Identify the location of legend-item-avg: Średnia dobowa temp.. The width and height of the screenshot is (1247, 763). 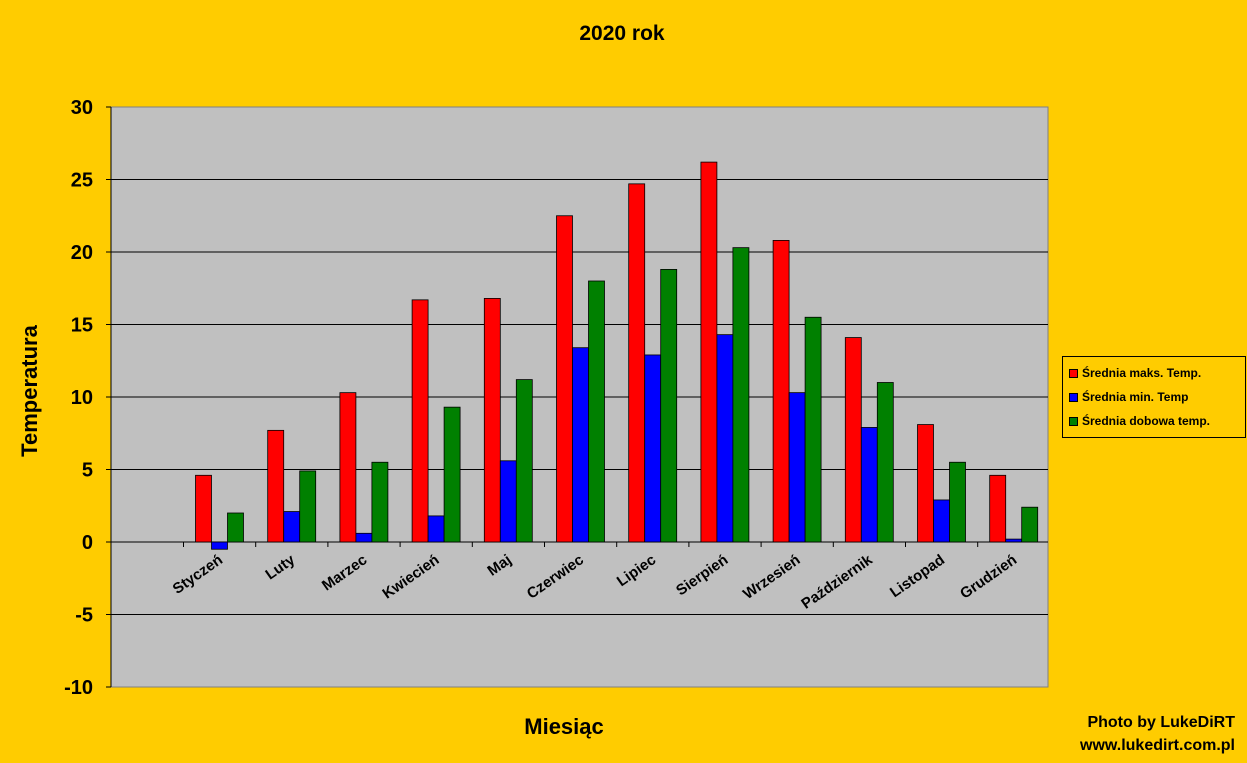
(1154, 421).